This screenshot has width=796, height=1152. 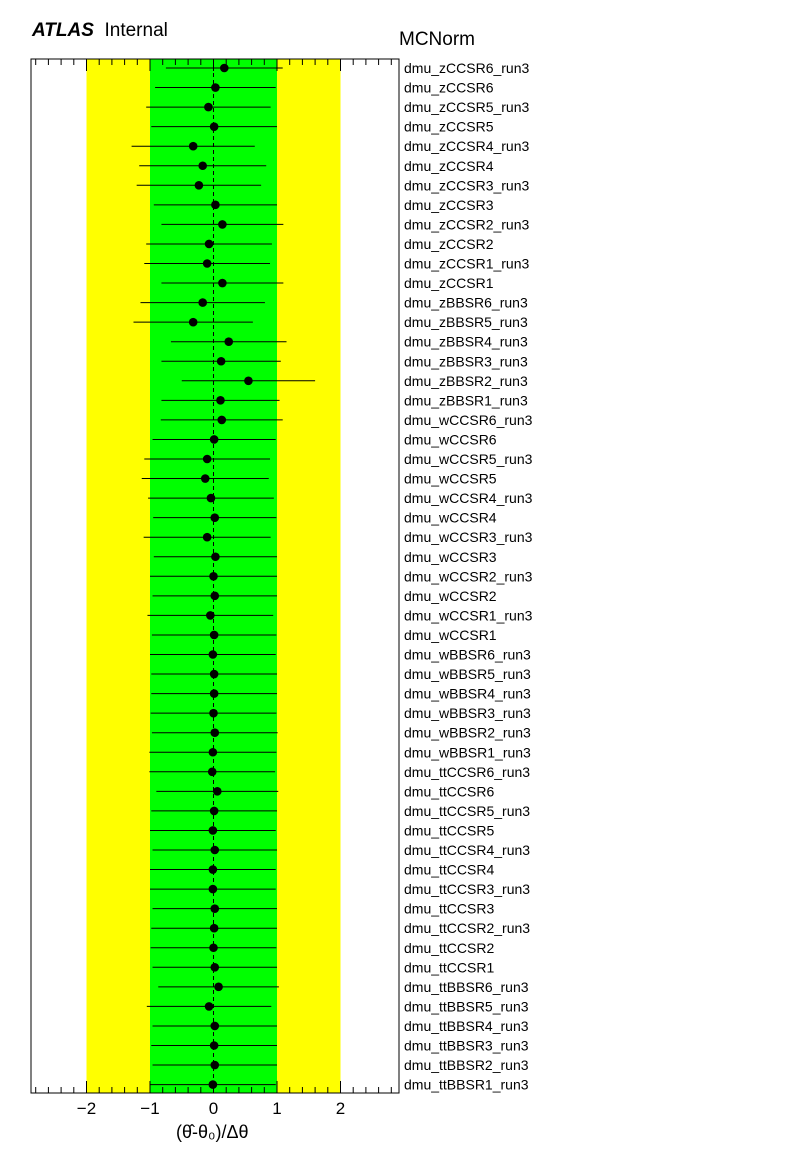 What do you see at coordinates (467, 889) in the screenshot?
I see `parameter-label: dmu_ttCCSR3_run3` at bounding box center [467, 889].